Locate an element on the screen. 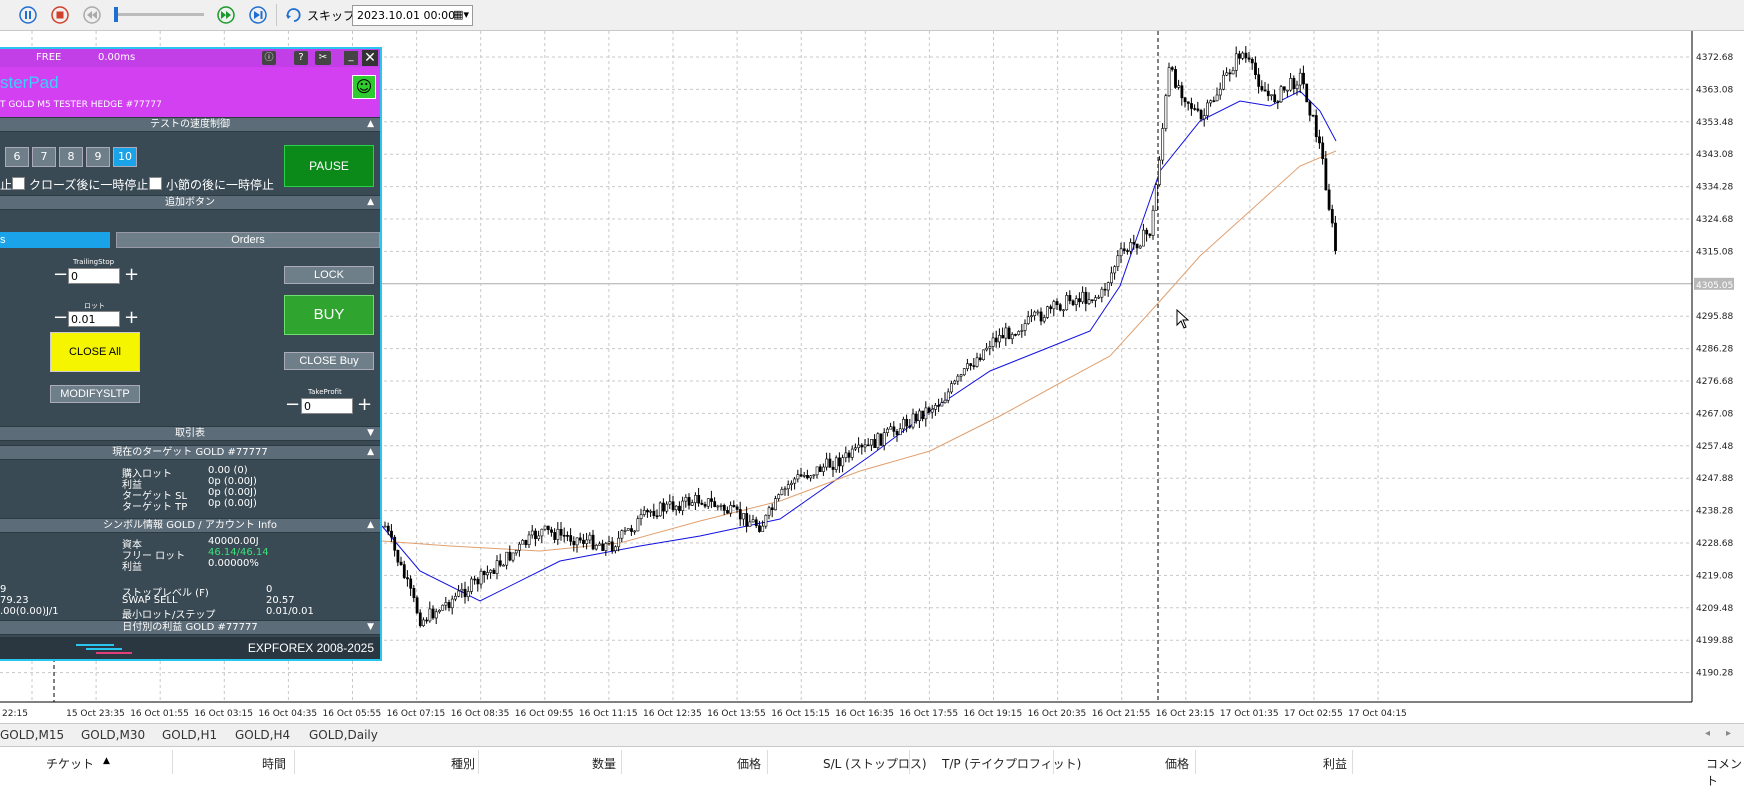 The height and width of the screenshot is (789, 1744). section-trades: 取引表 ▼ is located at coordinates (190, 433).